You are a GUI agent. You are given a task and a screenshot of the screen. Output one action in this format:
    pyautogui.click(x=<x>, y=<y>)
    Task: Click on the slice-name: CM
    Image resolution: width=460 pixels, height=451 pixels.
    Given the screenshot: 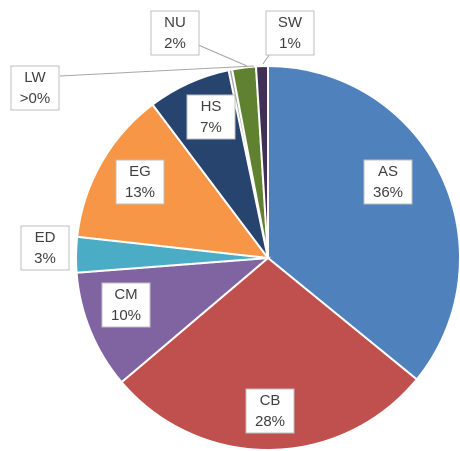 What is the action you would take?
    pyautogui.click(x=125, y=294)
    